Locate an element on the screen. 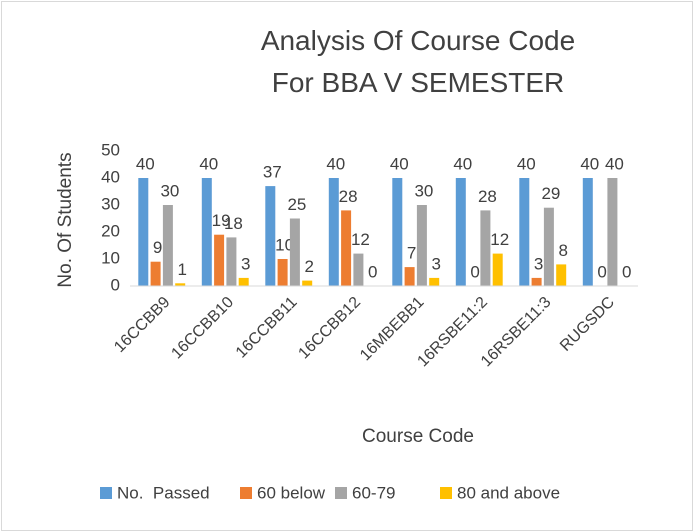 This screenshot has width=694, height=532. data-label: 29 is located at coordinates (550, 193).